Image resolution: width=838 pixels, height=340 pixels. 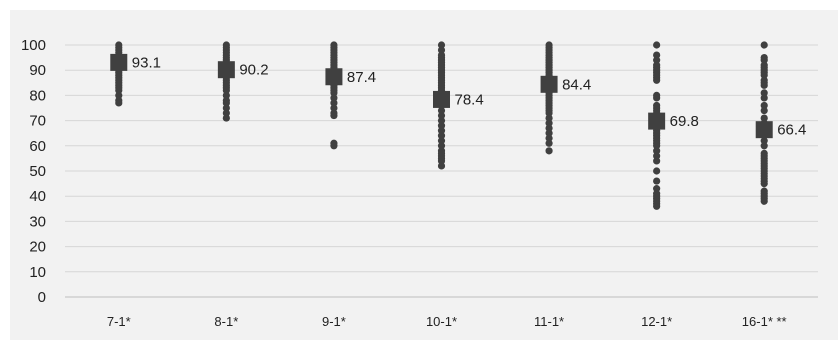 I want to click on y-axis: 0 10 20 30 40 50 60 70 80 90 100, so click(x=33, y=171).